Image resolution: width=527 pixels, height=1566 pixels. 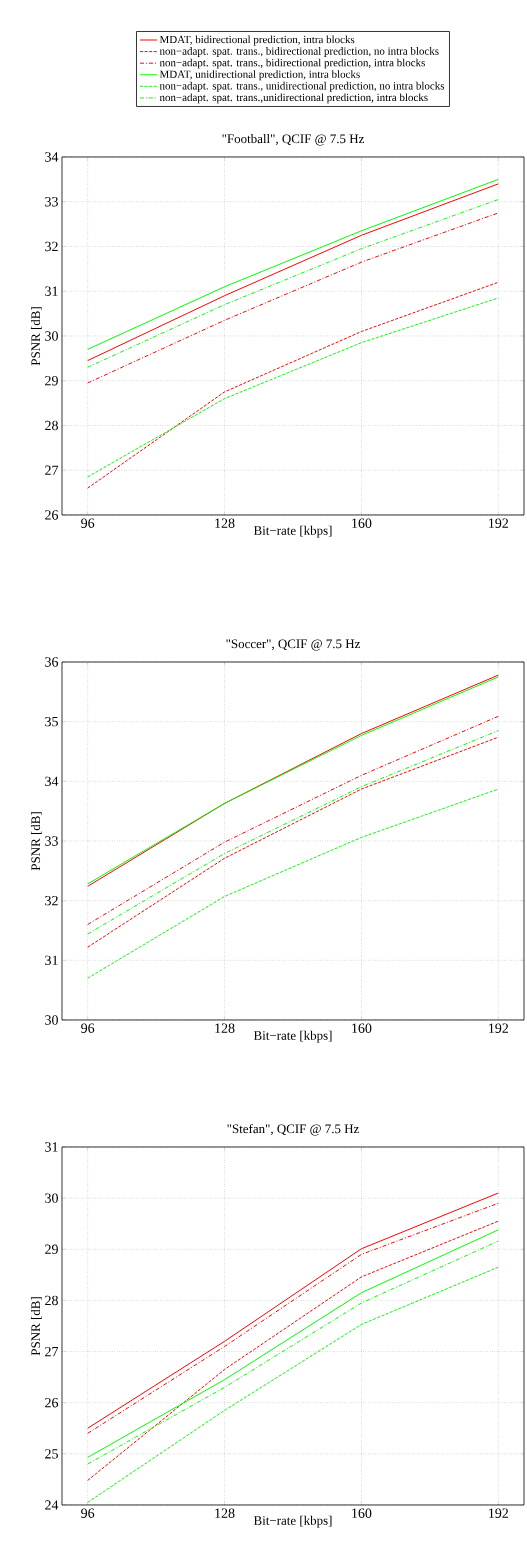 I want to click on chart-title: "Soccer", QCIF @ 7.5 Hz, so click(x=293, y=645).